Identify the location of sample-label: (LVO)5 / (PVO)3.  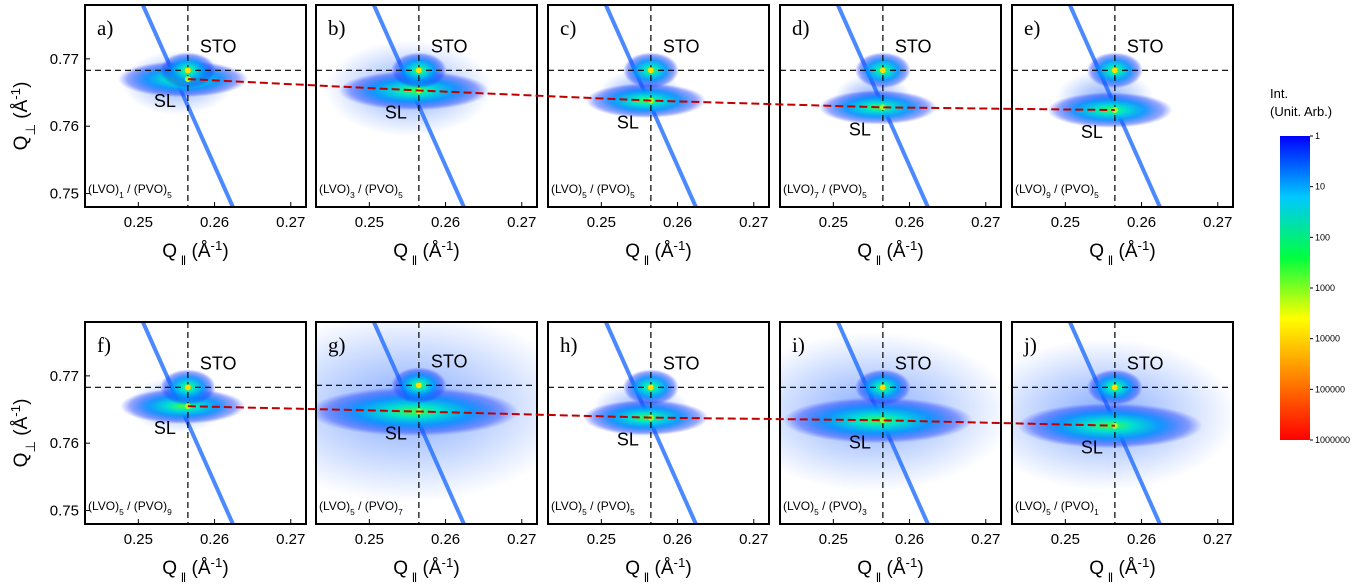
(825, 508).